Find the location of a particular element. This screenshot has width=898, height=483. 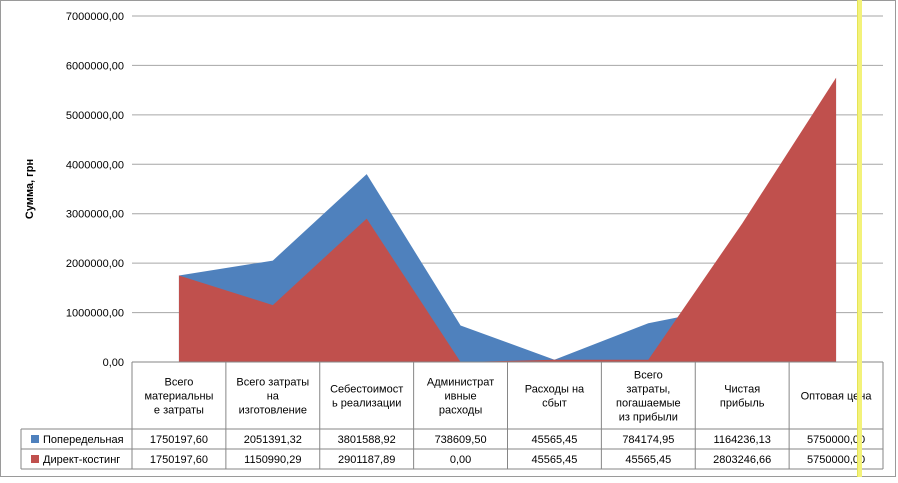

y-tick-label-5: 5000000,00 is located at coordinates (95, 116).